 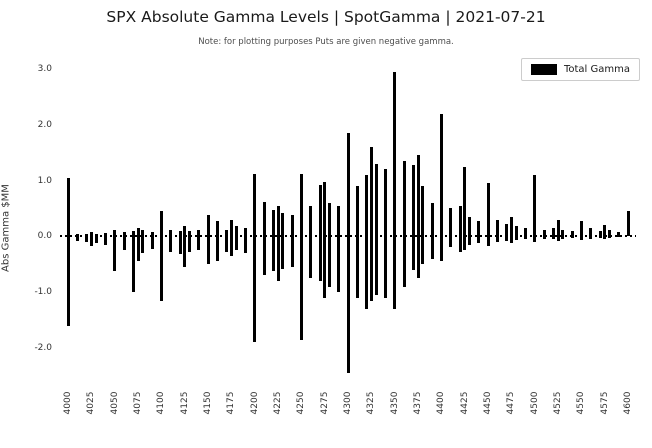 I want to click on x-tick-label: 4500, so click(x=534, y=403).